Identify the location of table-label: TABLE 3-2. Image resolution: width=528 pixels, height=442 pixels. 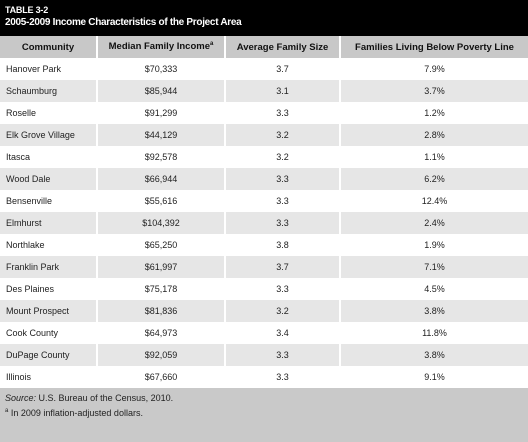
(27, 10).